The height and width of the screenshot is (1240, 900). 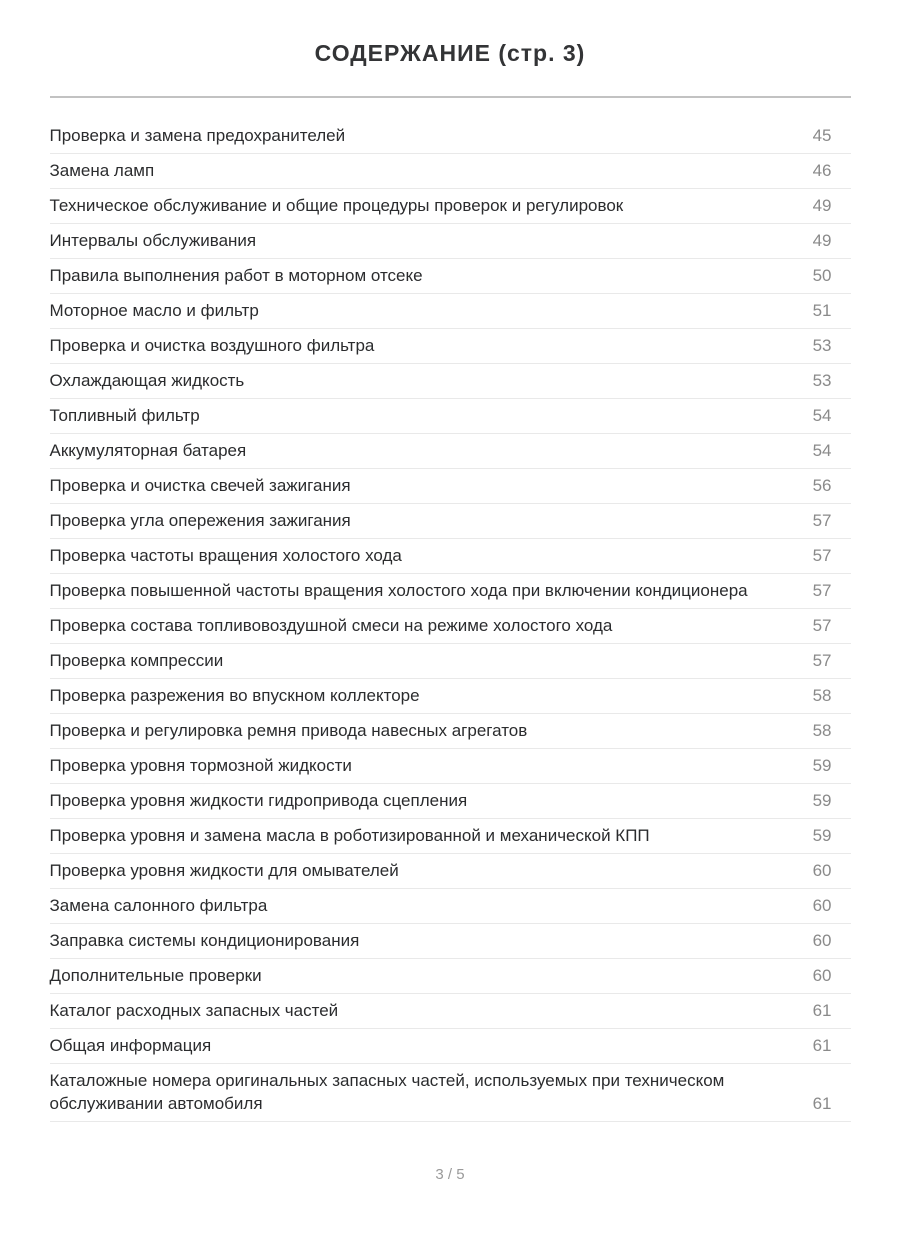 What do you see at coordinates (200, 765) in the screenshot?
I see `toc-entry-label: Проверка уровня тормозной жидкости` at bounding box center [200, 765].